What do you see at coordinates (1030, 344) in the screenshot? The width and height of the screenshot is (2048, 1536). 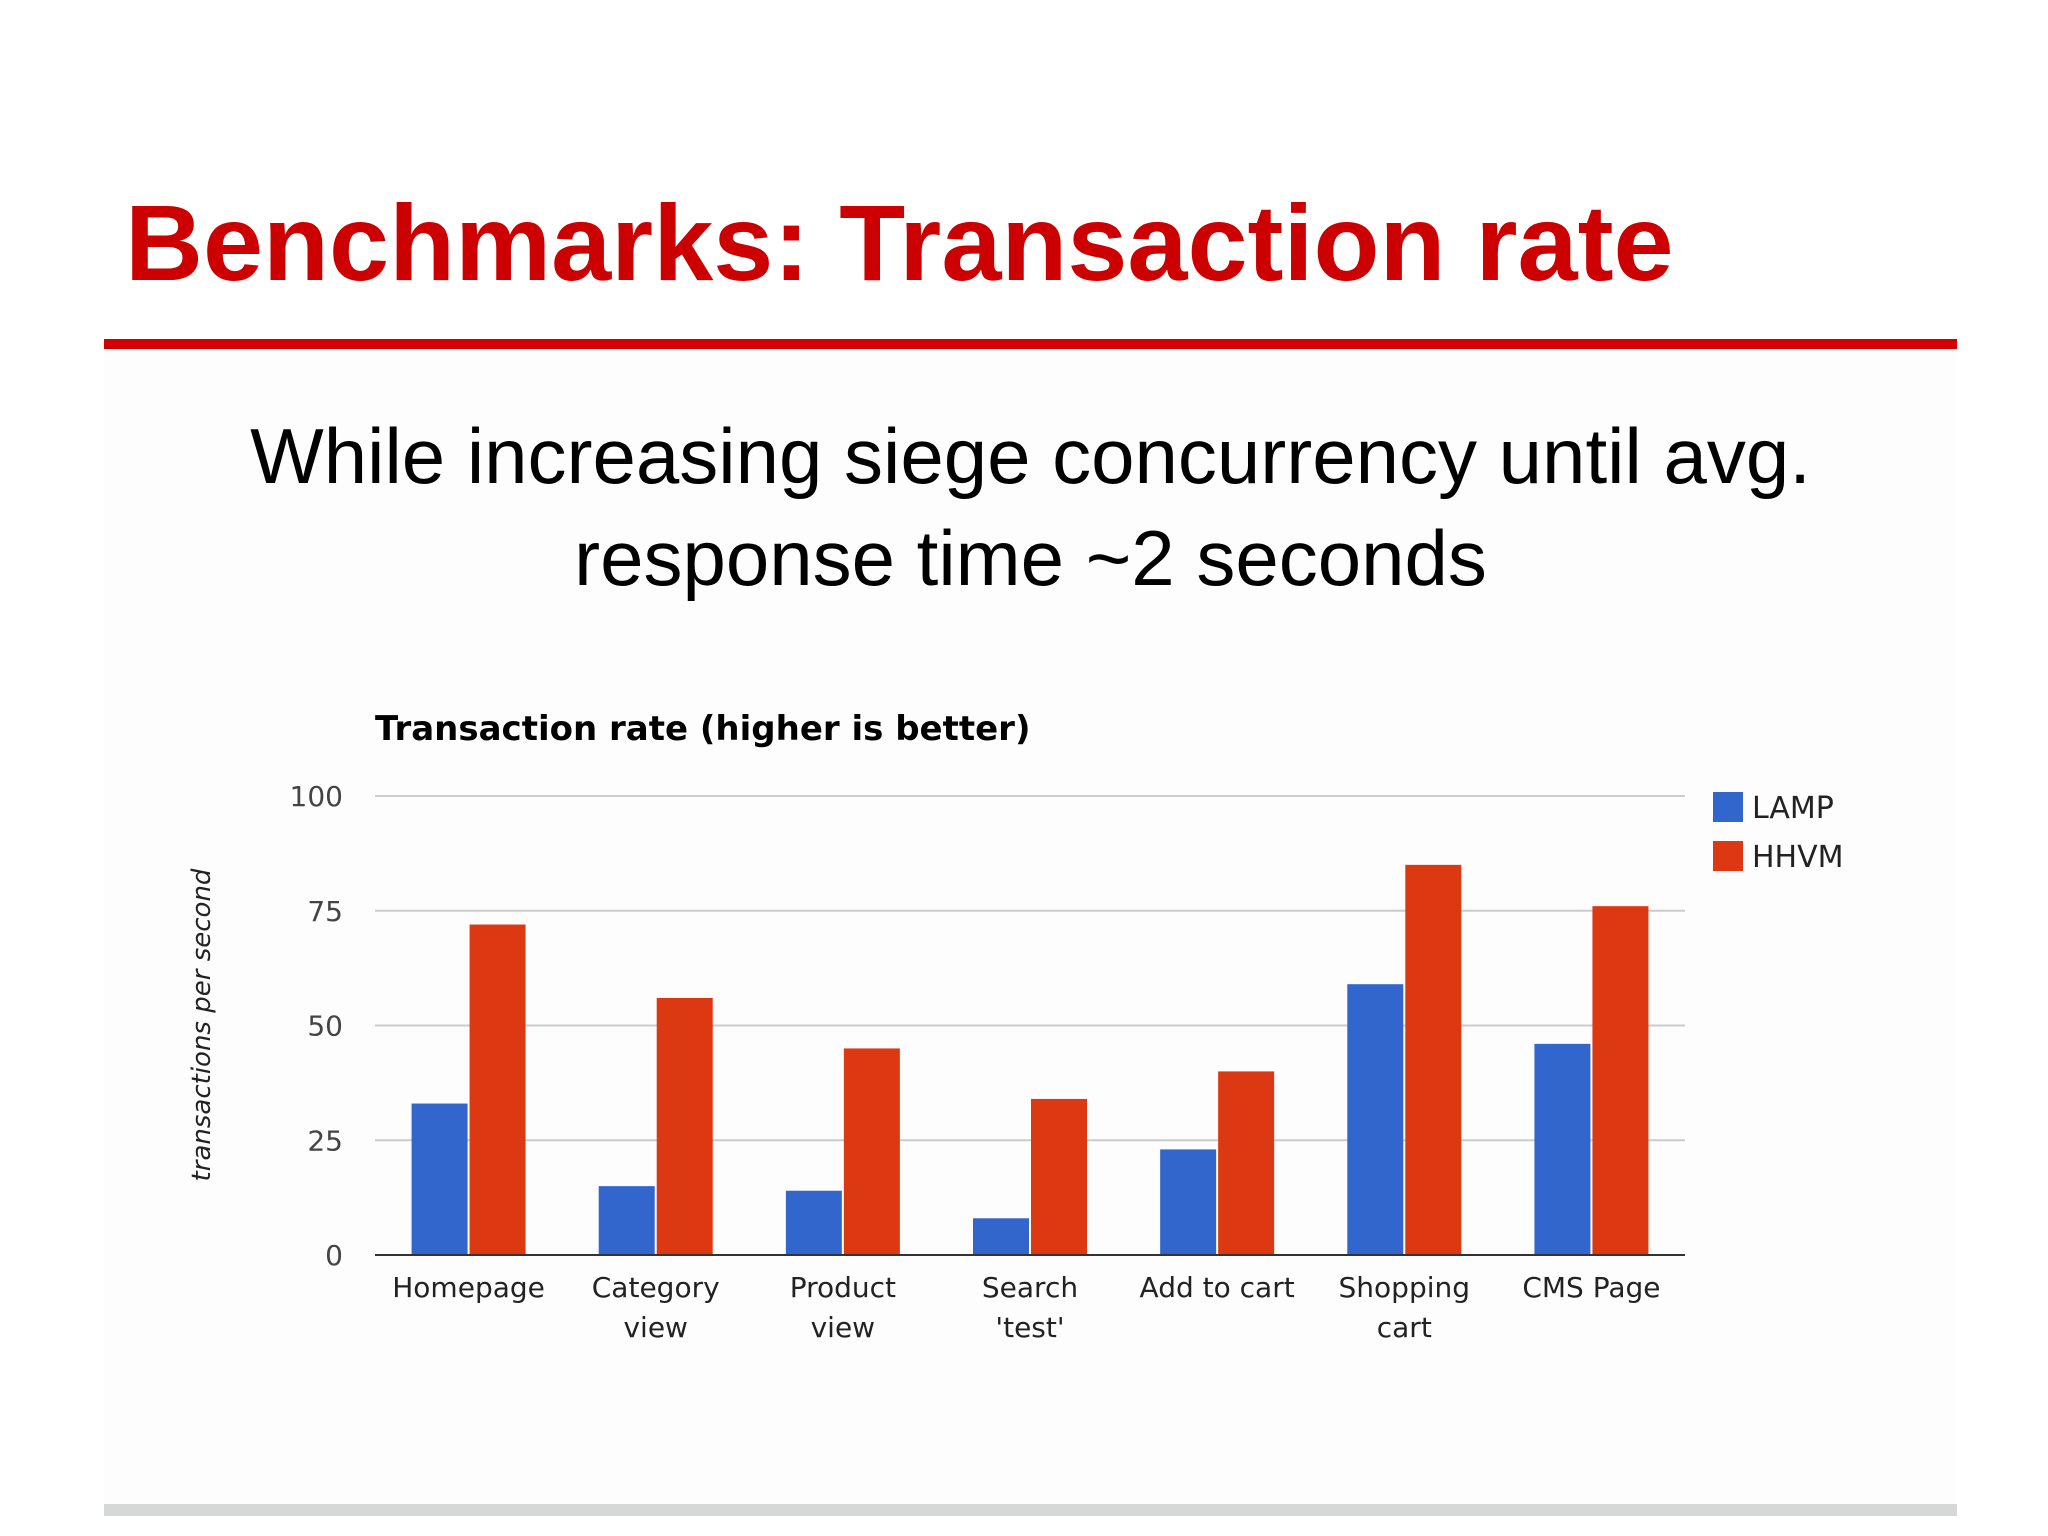 I see `title-divider` at bounding box center [1030, 344].